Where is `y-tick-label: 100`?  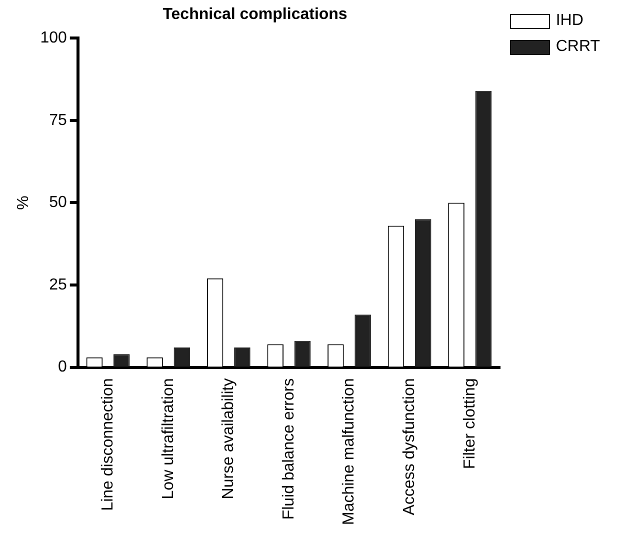
y-tick-label: 100 is located at coordinates (53, 38).